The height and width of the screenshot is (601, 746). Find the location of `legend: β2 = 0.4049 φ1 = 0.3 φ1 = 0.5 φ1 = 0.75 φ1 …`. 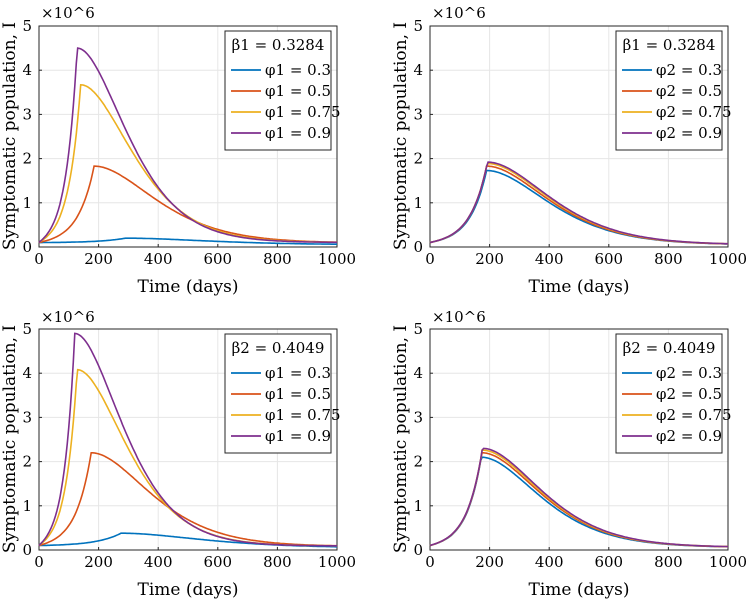

legend: β2 = 0.4049 φ1 = 0.3 φ1 = 0.5 φ1 = 0.75 φ1 … is located at coordinates (282, 393).